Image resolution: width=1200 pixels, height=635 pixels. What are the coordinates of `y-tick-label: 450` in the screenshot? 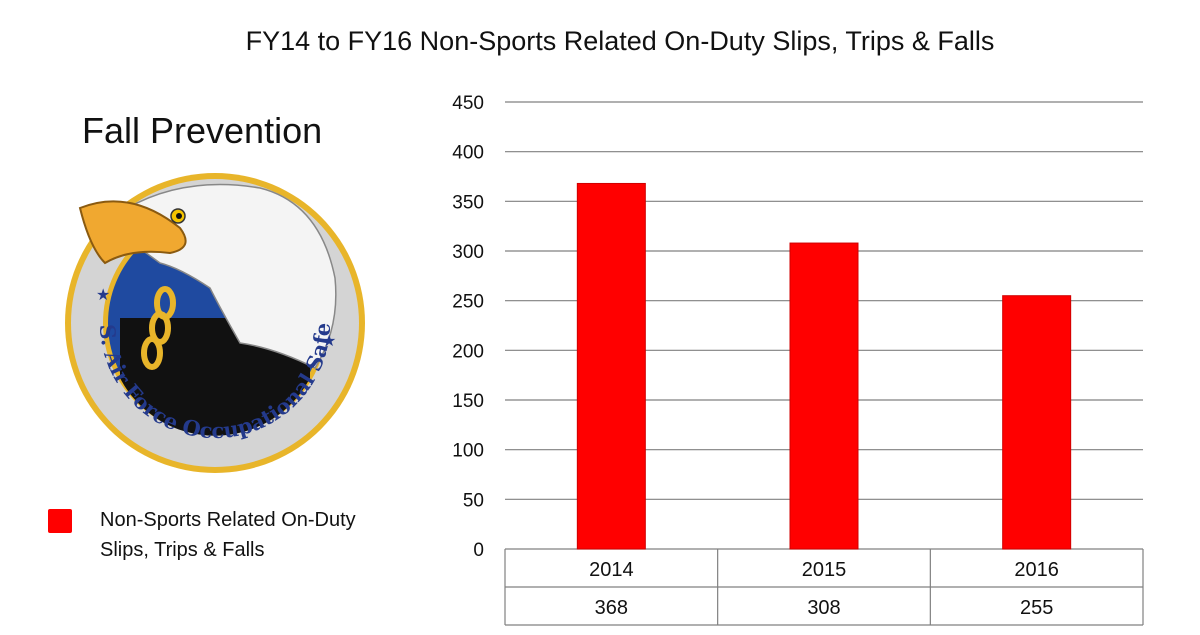 It's located at (468, 103).